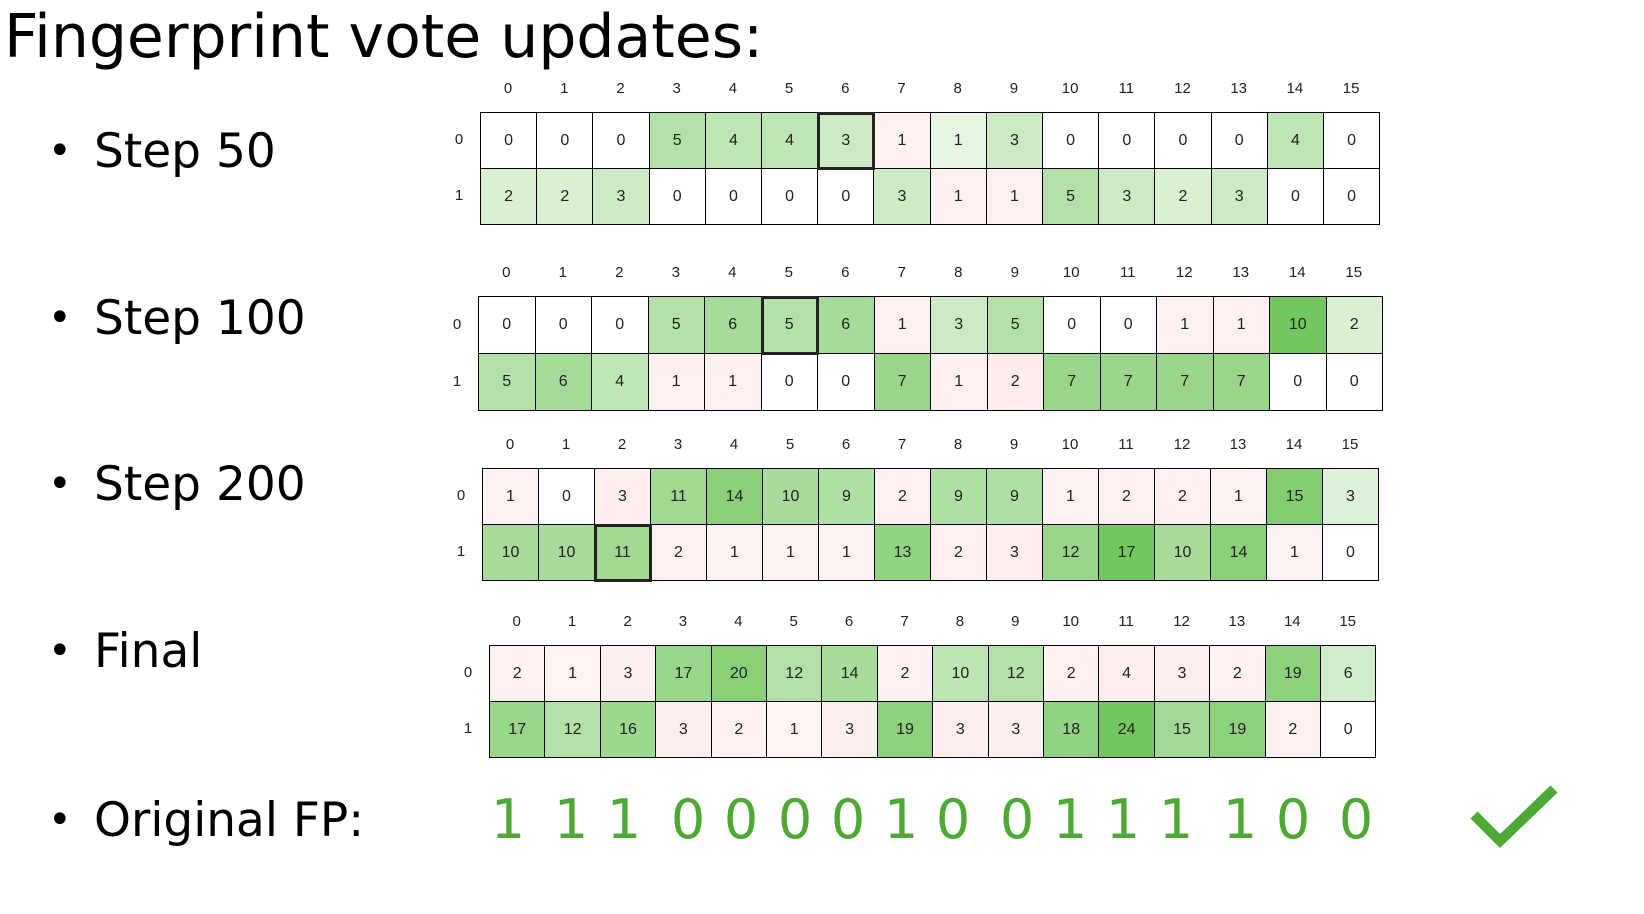 The width and height of the screenshot is (1644, 914). What do you see at coordinates (1514, 817) in the screenshot?
I see `checkmark-icon` at bounding box center [1514, 817].